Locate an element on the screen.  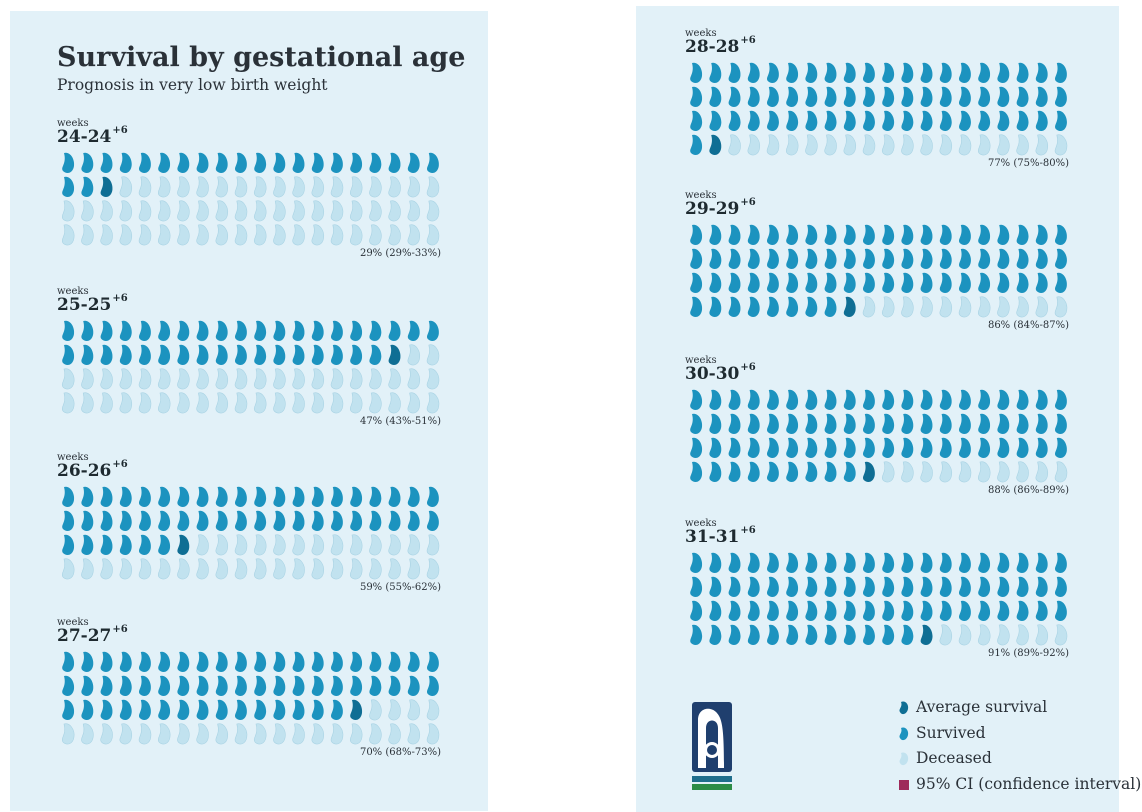
survival-stat-label: 70% (68%-73%) is located at coordinates (400, 752).